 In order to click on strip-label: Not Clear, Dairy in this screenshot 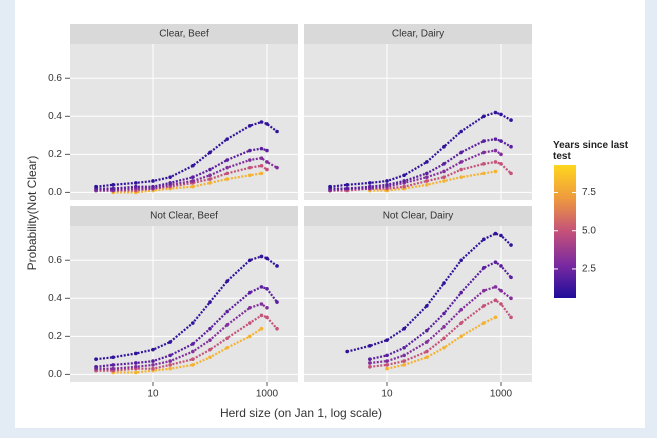, I will do `click(418, 216)`.